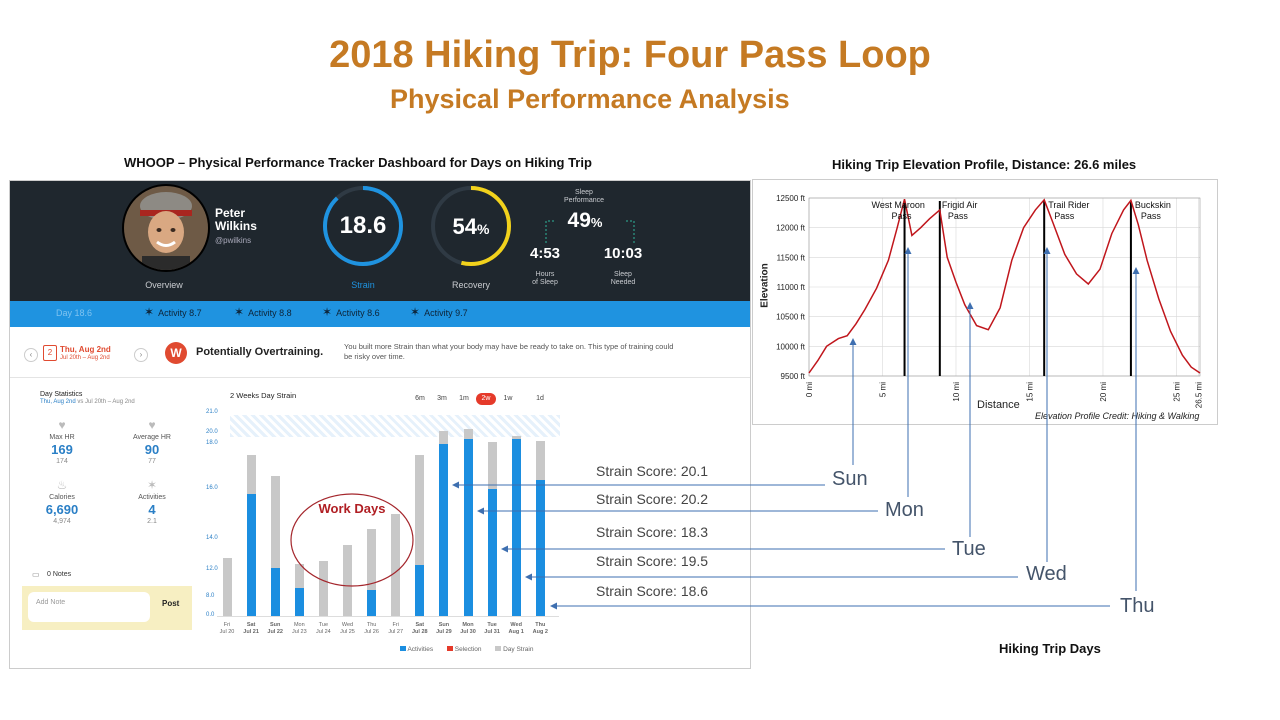 The width and height of the screenshot is (1280, 720). I want to click on strain-score-label: Strain Score: 18.3, so click(652, 532).